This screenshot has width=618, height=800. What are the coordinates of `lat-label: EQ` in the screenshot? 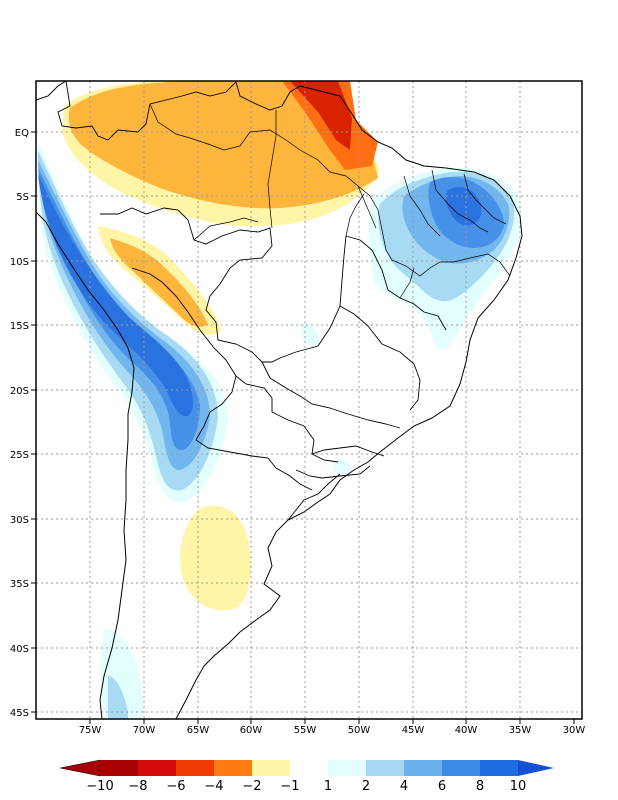 It's located at (22, 133).